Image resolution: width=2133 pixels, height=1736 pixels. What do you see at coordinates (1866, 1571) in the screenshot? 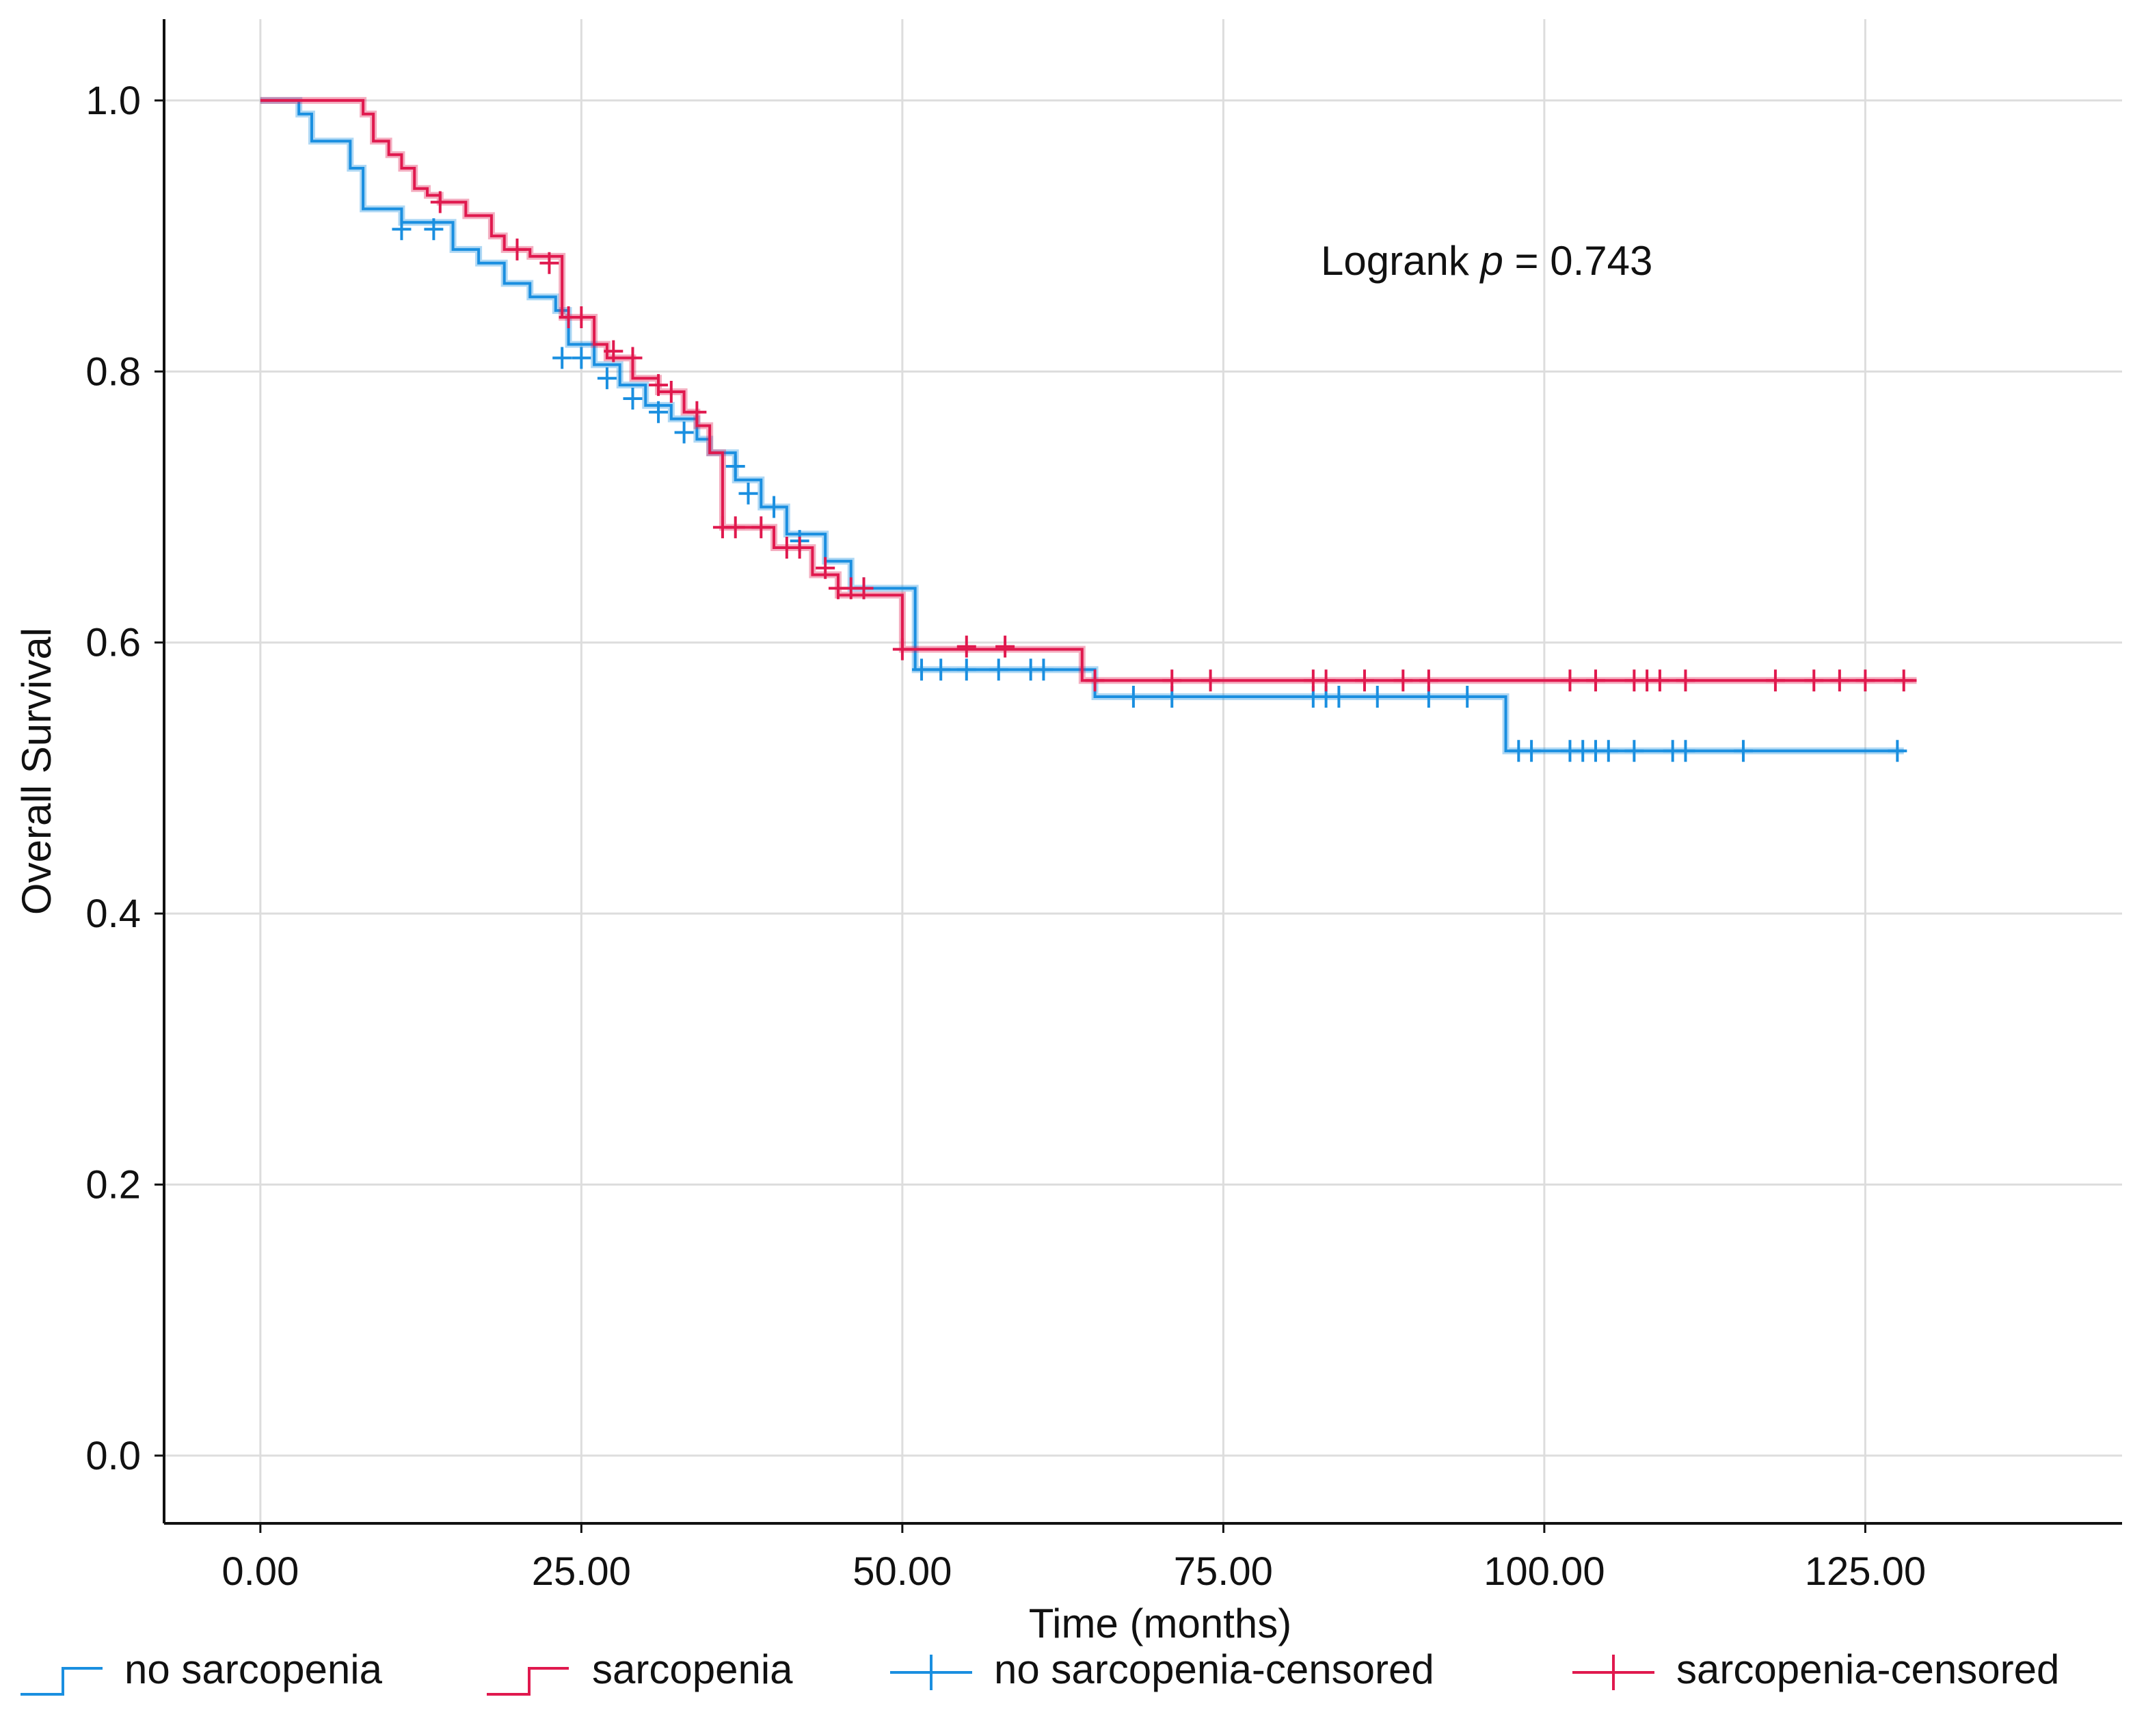
I see `x-tick-label: 125.00` at bounding box center [1866, 1571].